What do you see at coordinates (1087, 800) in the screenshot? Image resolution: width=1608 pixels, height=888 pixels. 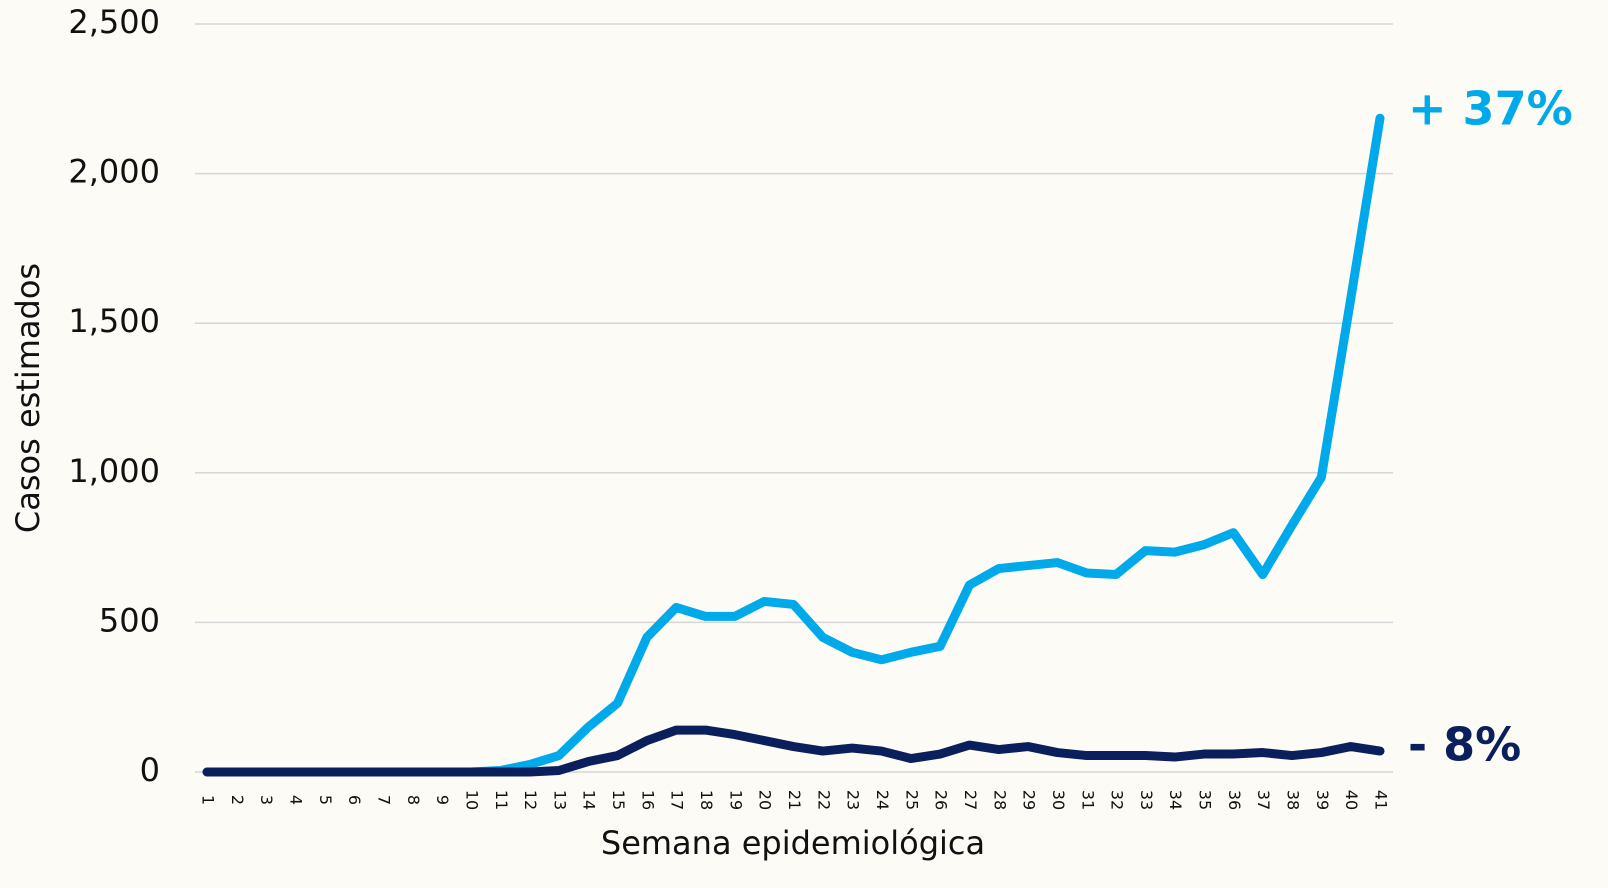 I see `x-tick-label: 31` at bounding box center [1087, 800].